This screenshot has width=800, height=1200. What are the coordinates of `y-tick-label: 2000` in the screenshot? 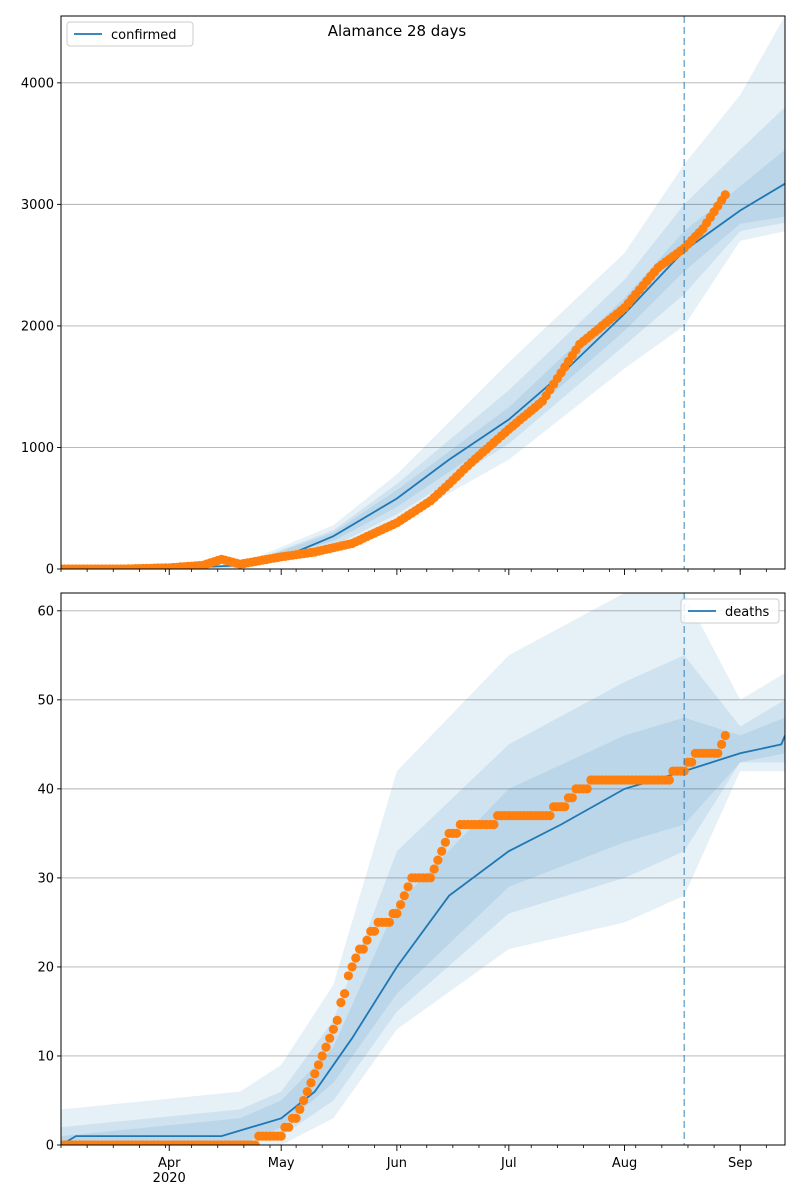 It's located at (37, 326).